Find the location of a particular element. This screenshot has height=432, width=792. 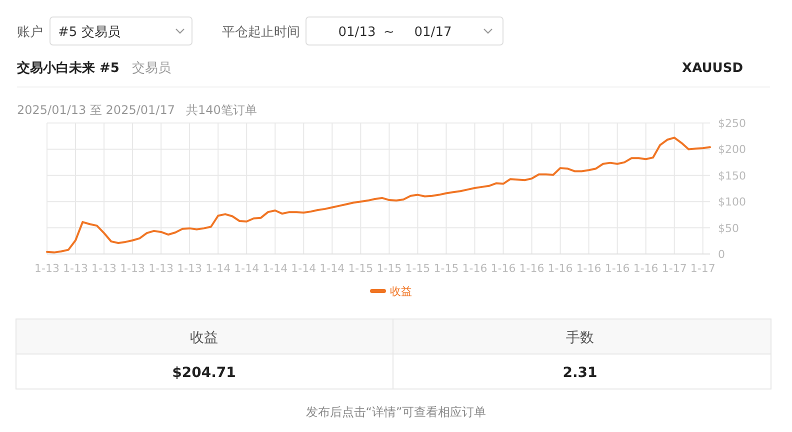

y-tick-label: $50 is located at coordinates (728, 228).